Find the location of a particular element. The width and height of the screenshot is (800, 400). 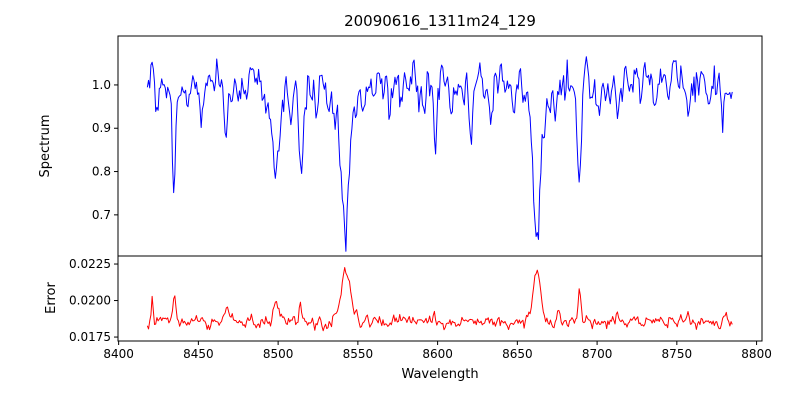

y-tick-label: 0.0225 is located at coordinates (90, 264).